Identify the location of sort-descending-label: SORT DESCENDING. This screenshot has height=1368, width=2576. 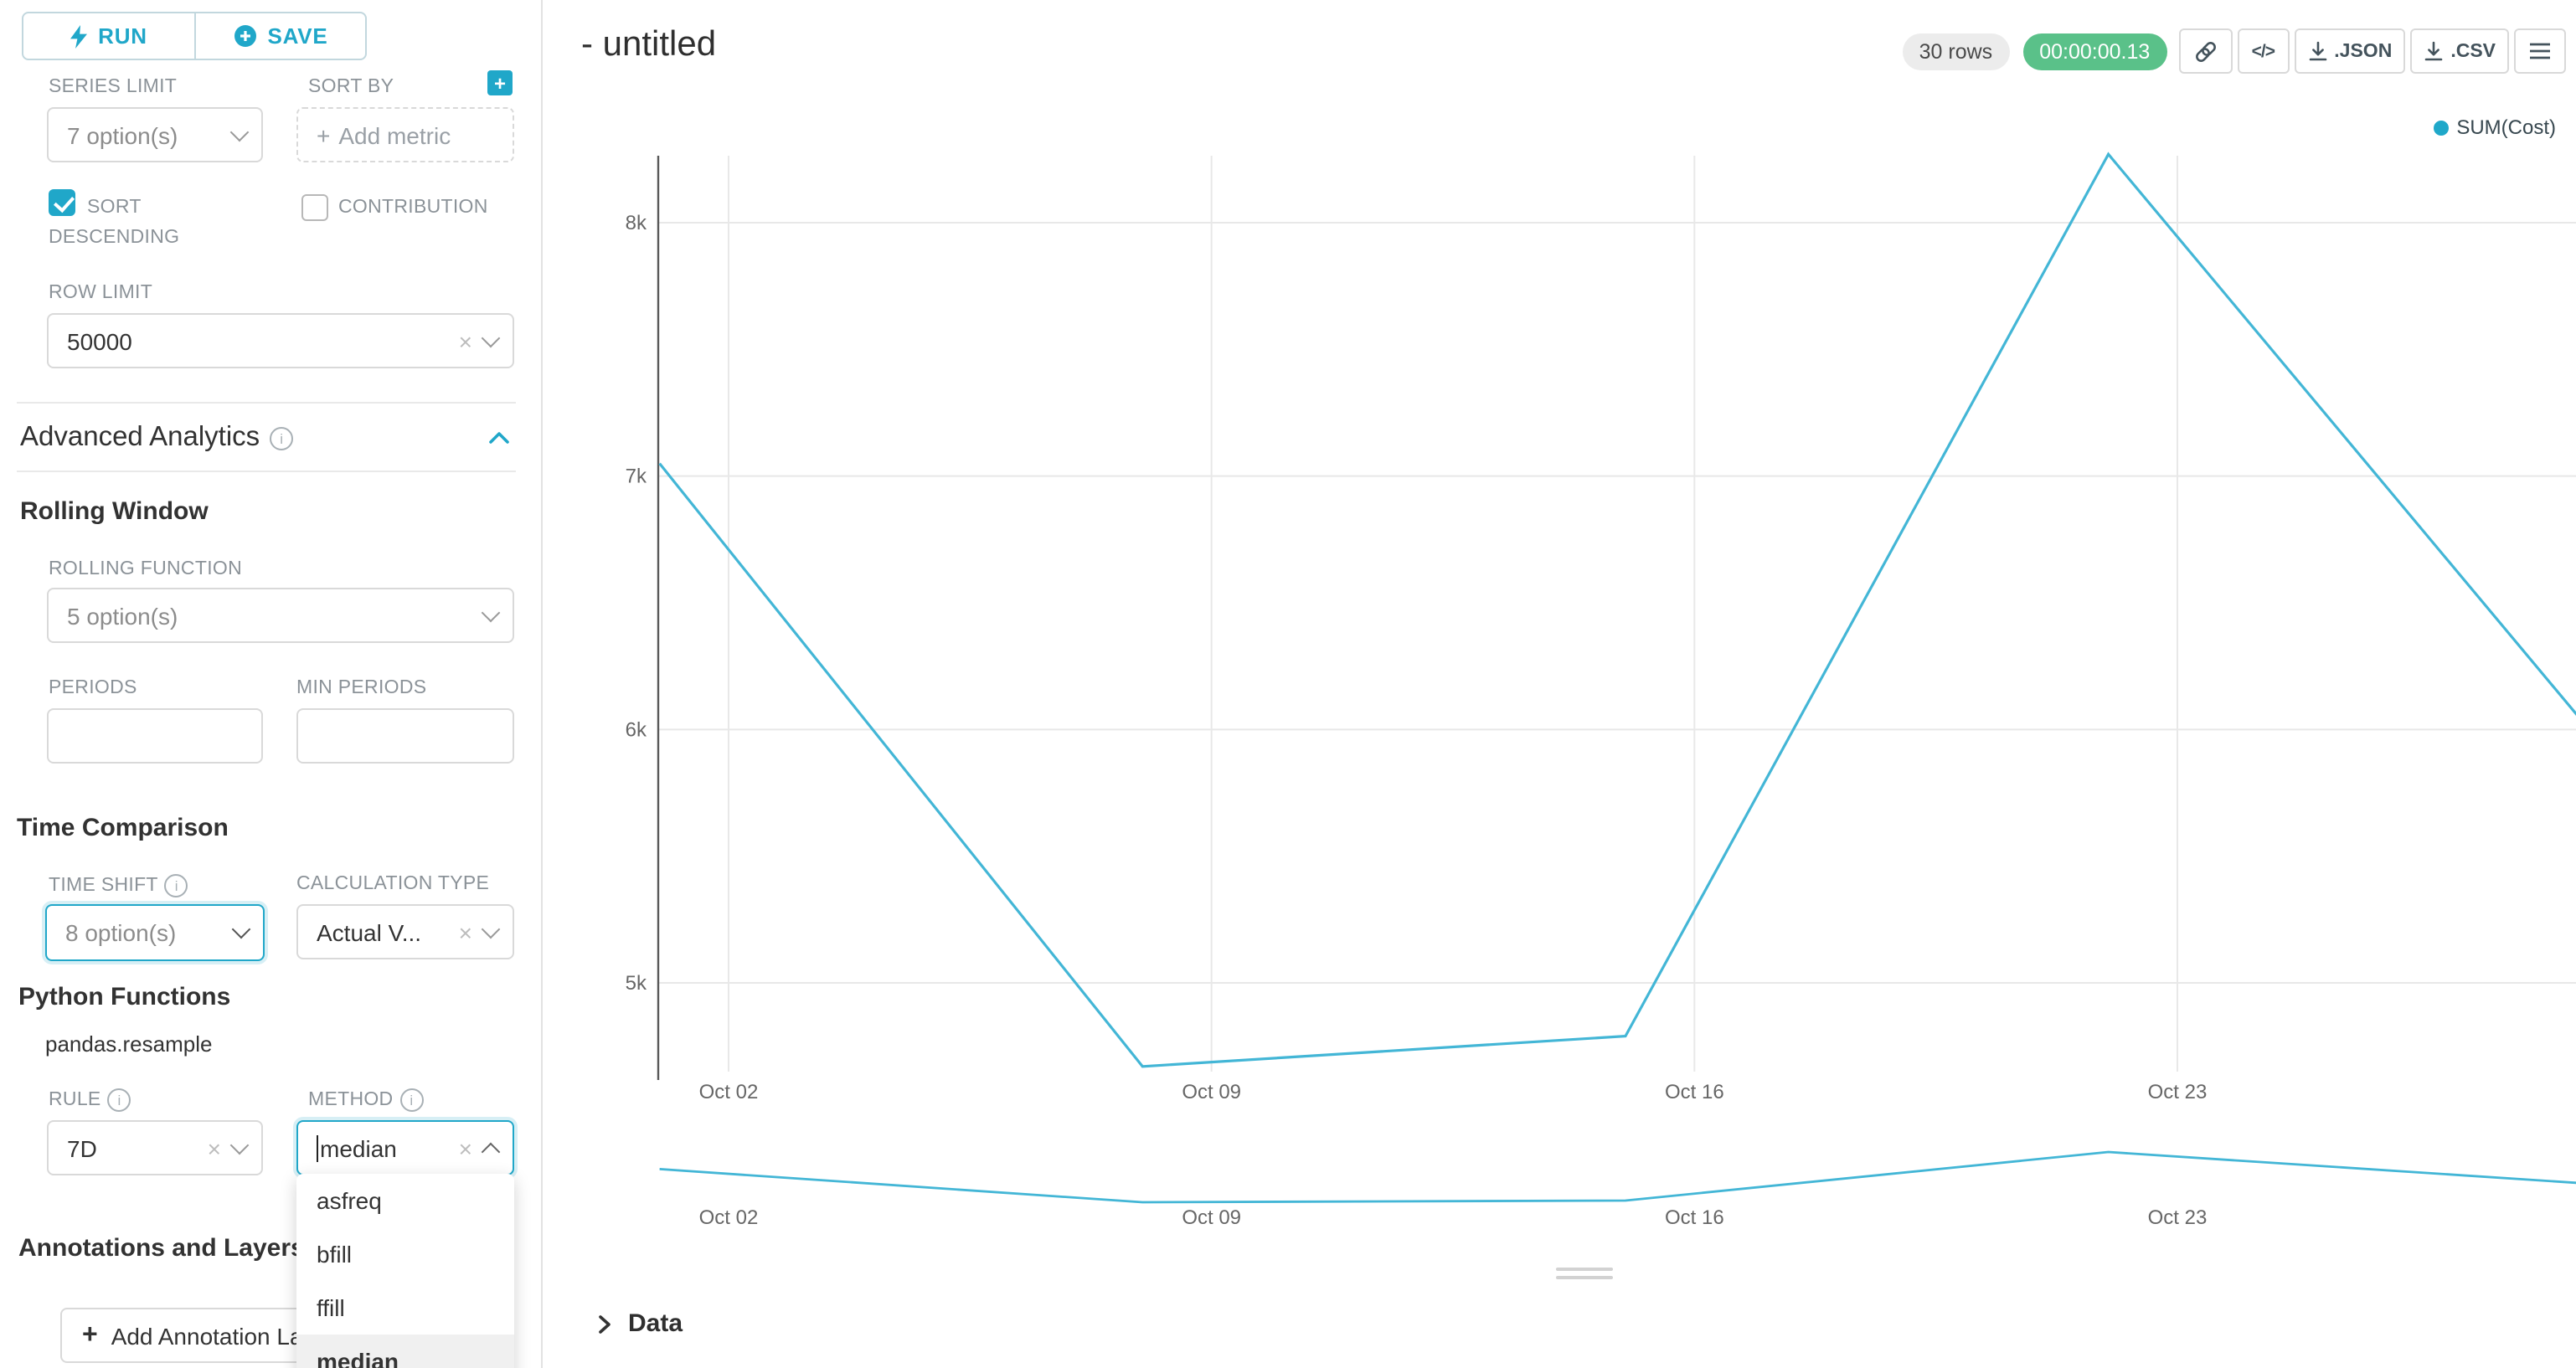
(114, 223).